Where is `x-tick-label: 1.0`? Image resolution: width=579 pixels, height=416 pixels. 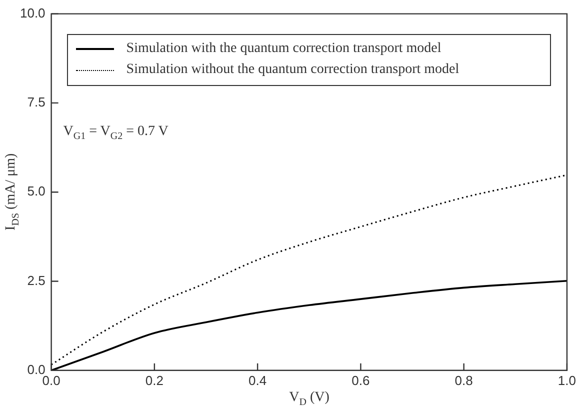
x-tick-label: 1.0 is located at coordinates (567, 380).